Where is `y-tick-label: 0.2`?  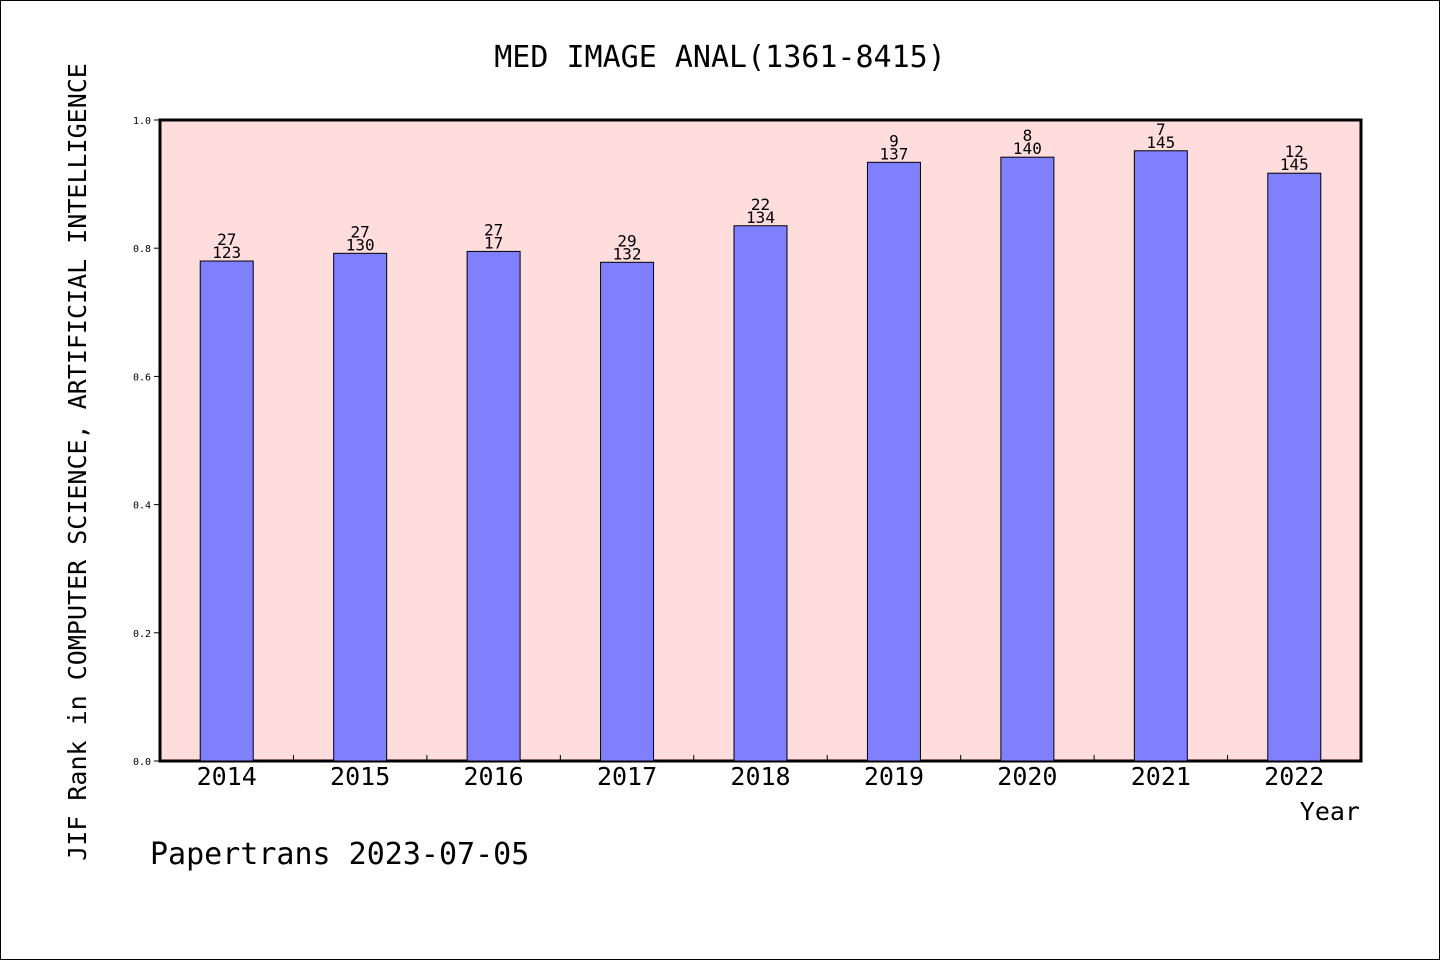
y-tick-label: 0.2 is located at coordinates (142, 634).